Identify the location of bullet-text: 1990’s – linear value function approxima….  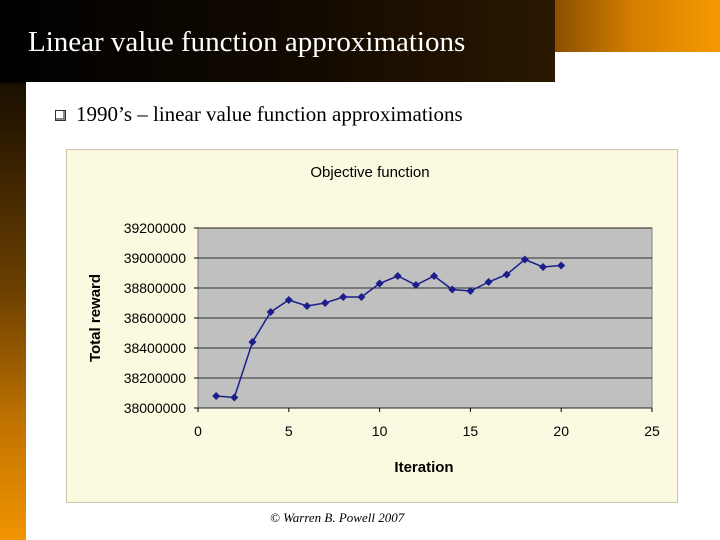
(269, 114).